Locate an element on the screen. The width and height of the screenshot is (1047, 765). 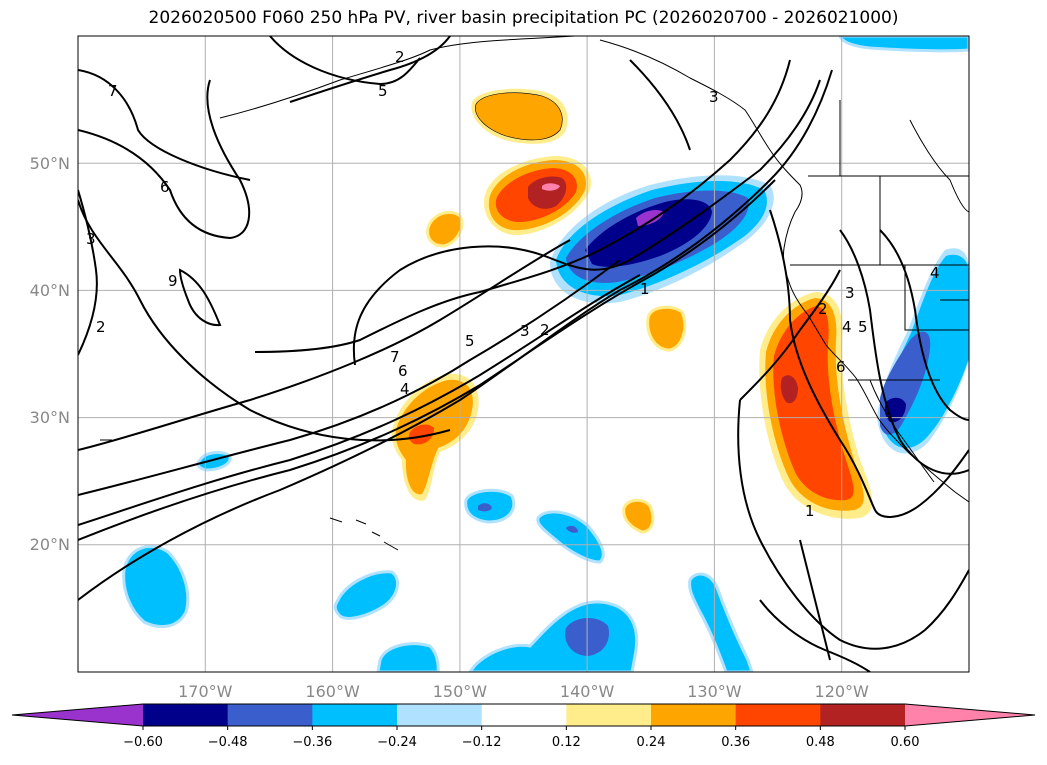
positive-anomaly-north is located at coordinates (519, 116).